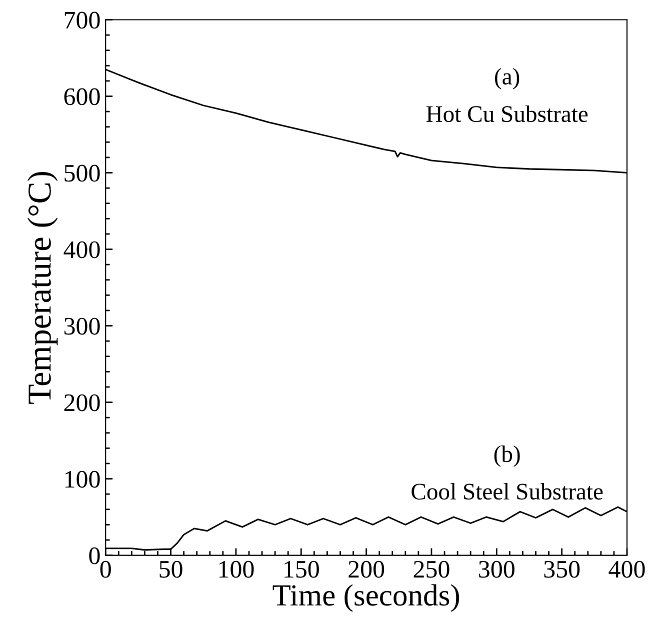 This screenshot has height=617, width=660. What do you see at coordinates (507, 79) in the screenshot?
I see `annotation: (a)` at bounding box center [507, 79].